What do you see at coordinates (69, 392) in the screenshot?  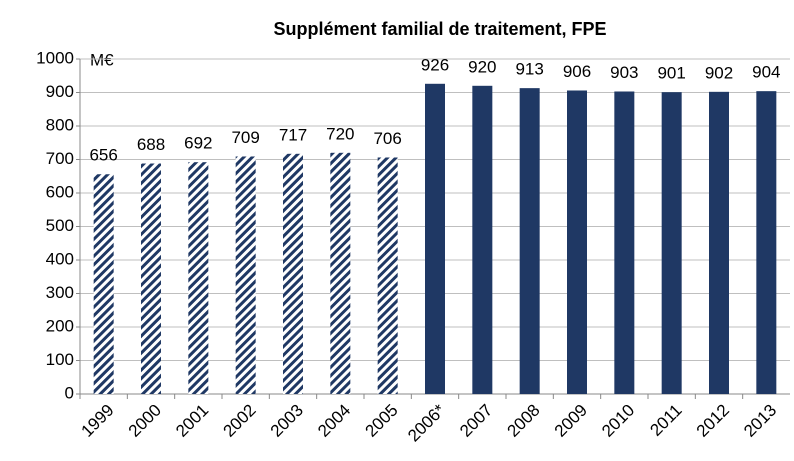 I see `y-tick-label: 0` at bounding box center [69, 392].